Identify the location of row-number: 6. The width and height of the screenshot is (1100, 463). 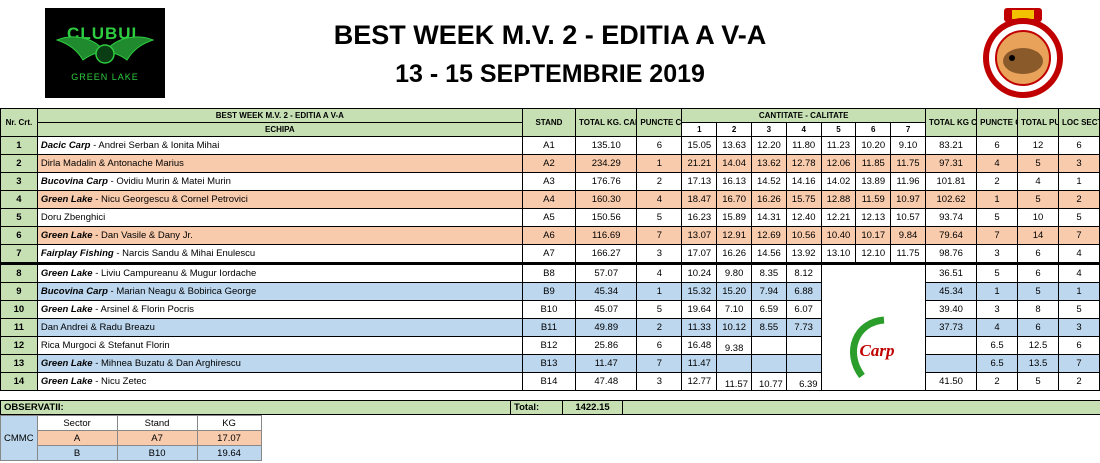
(19, 235).